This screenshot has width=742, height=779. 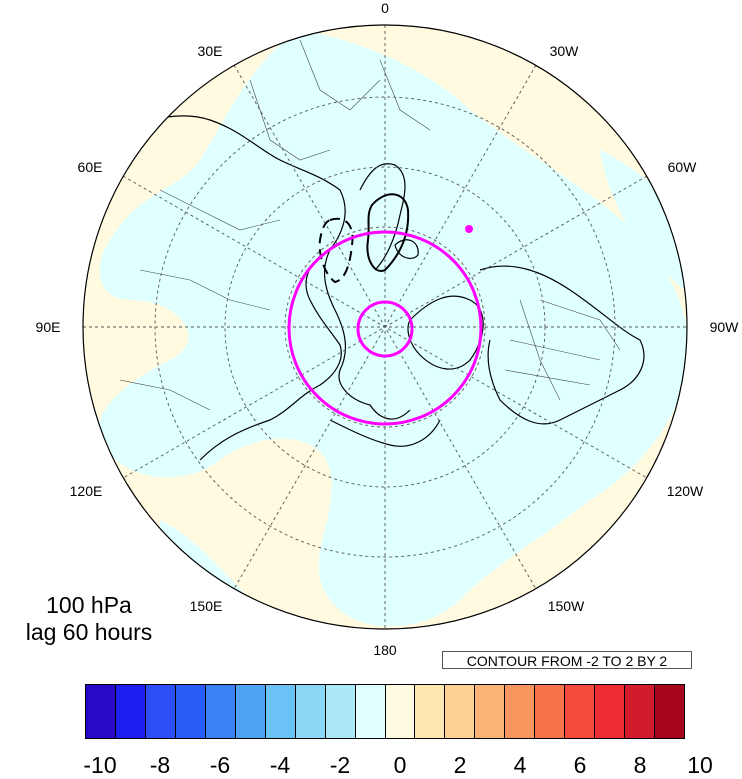 I want to click on negative-region-east, so click(x=643, y=225).